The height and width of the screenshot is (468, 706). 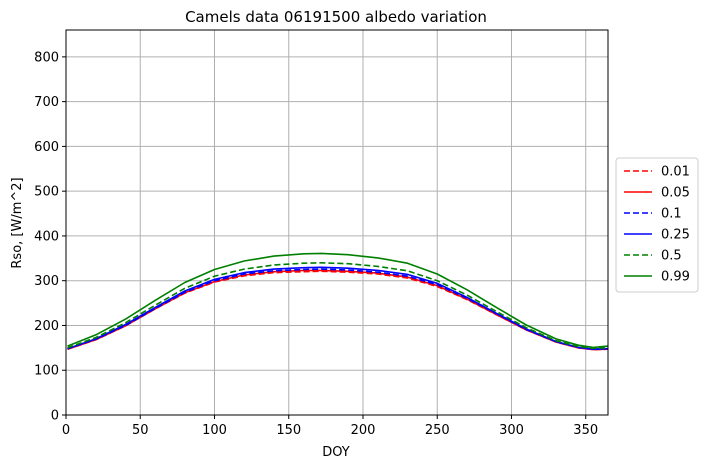 What do you see at coordinates (288, 430) in the screenshot?
I see `x-tick-label: 150` at bounding box center [288, 430].